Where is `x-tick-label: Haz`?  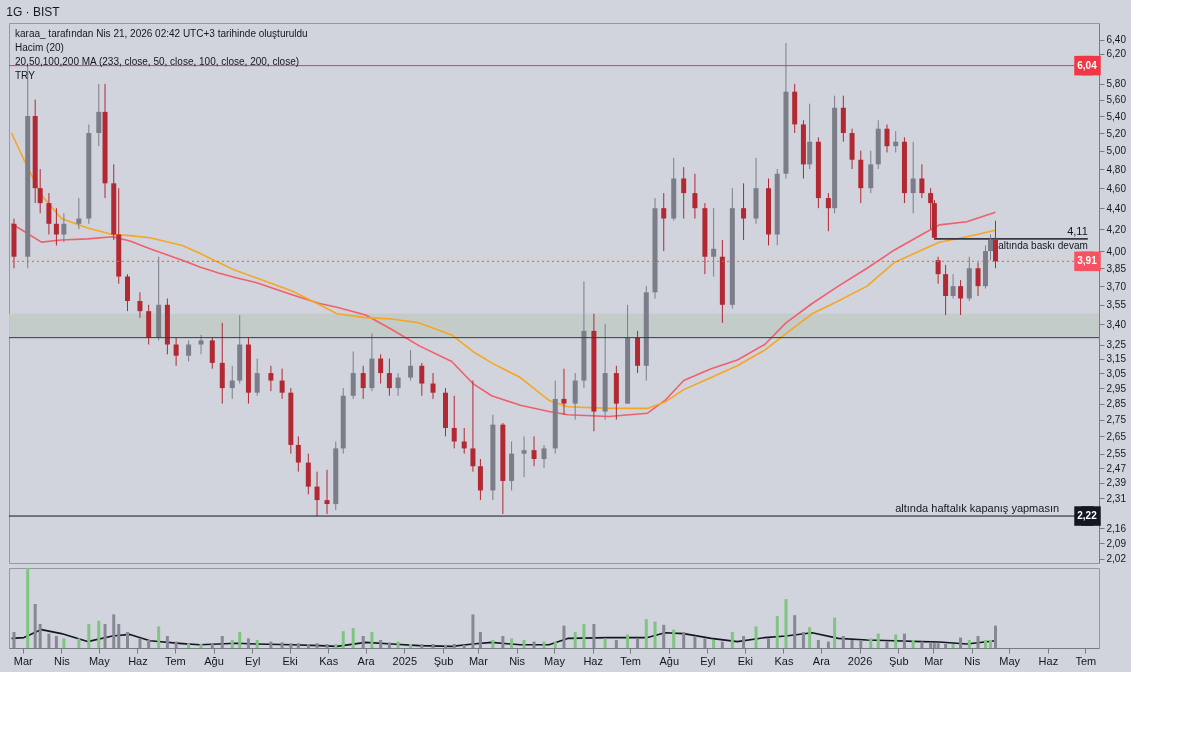
x-tick-label: Haz is located at coordinates (1048, 660).